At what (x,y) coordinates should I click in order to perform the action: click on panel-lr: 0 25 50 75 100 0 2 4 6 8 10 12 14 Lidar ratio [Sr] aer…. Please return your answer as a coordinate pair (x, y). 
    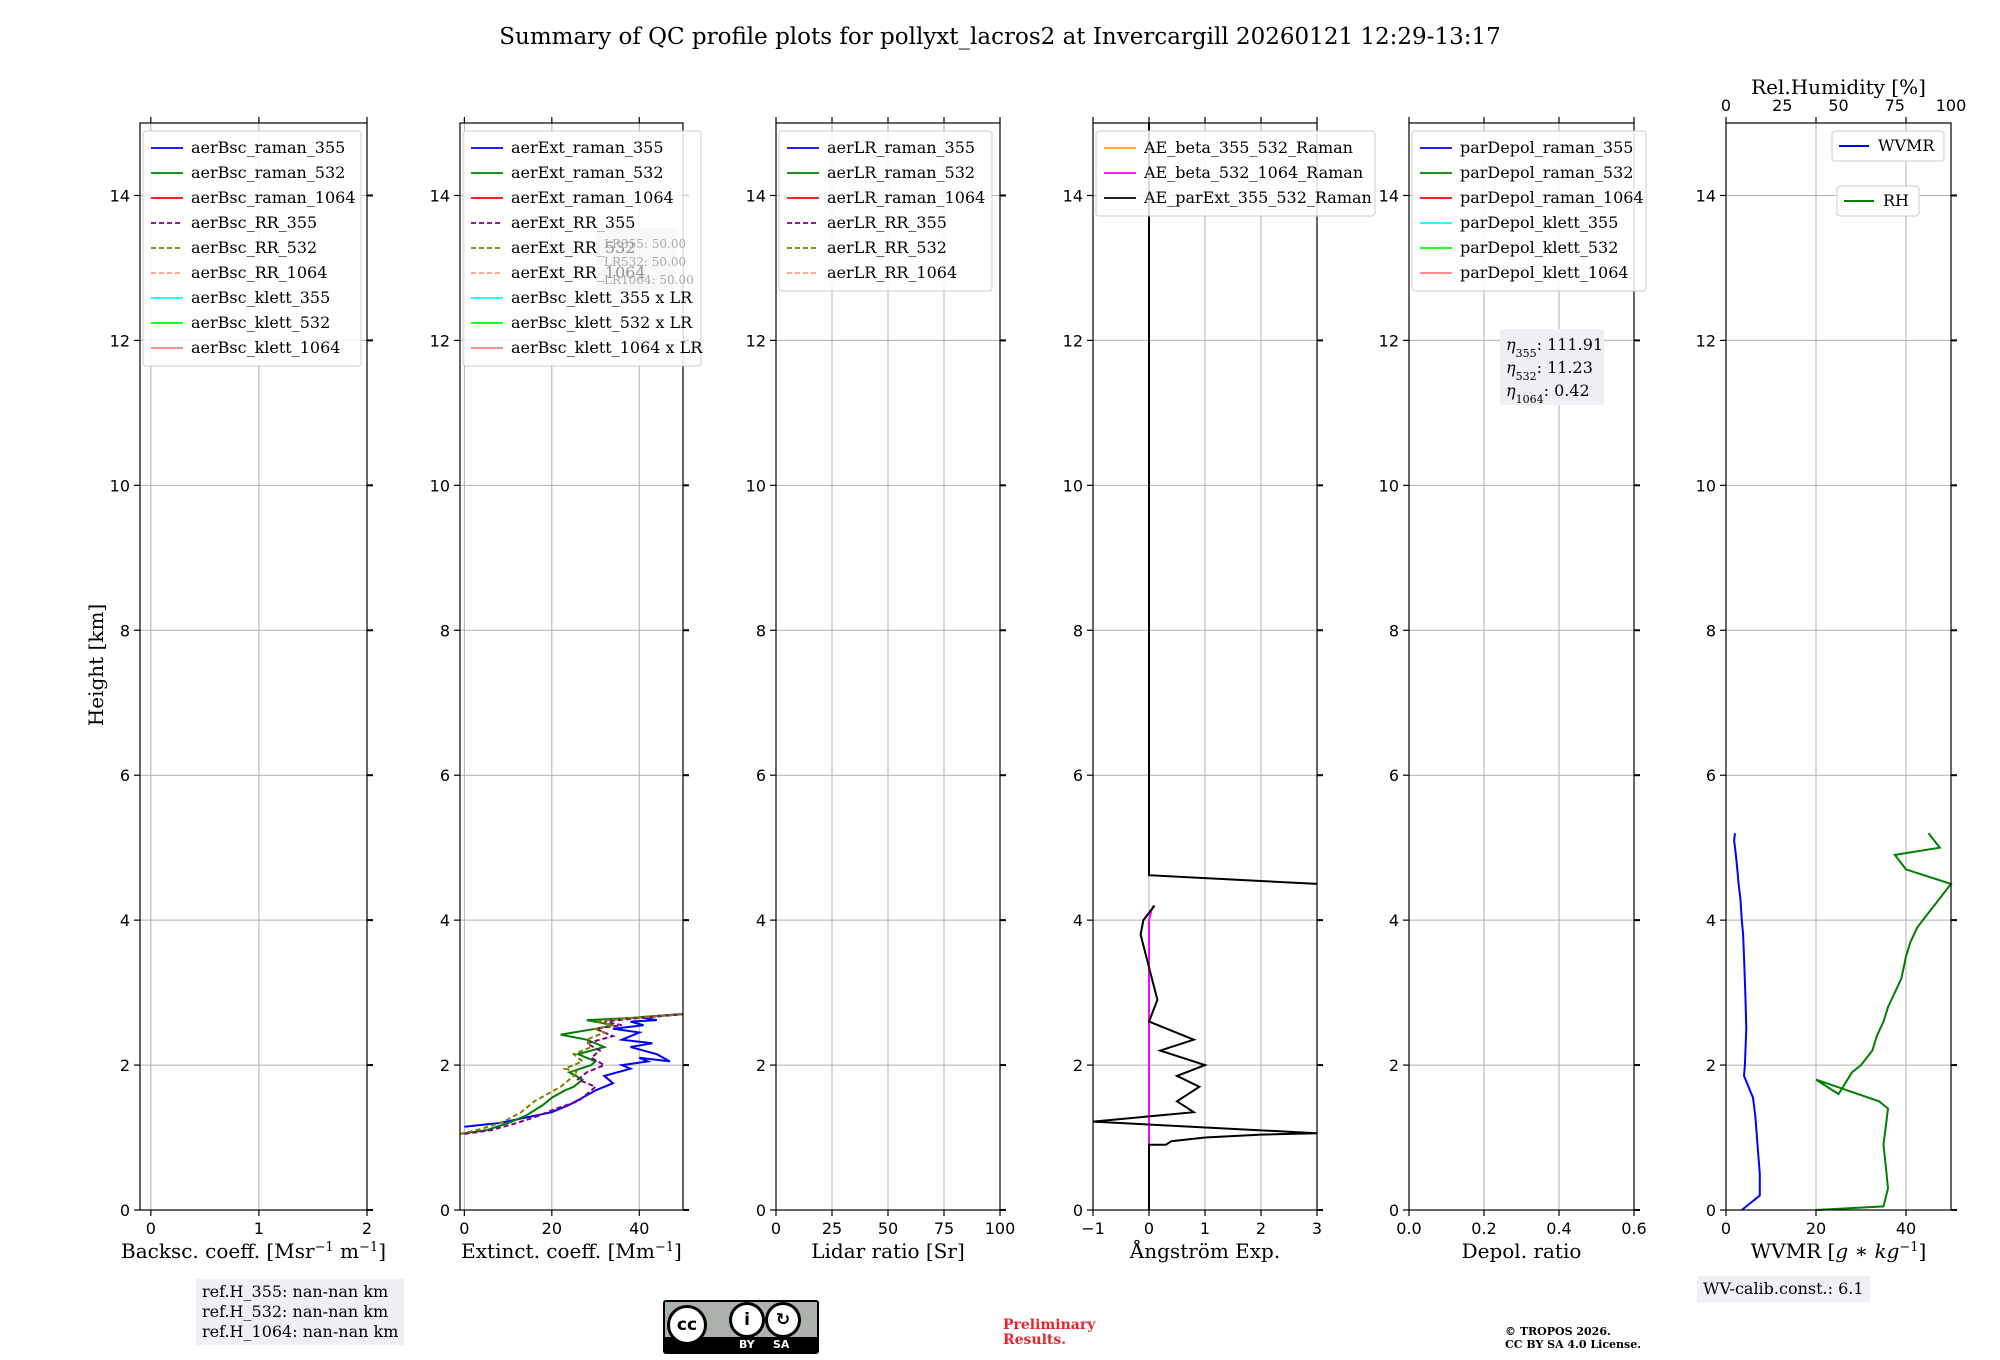
    Looking at the image, I should click on (880, 690).